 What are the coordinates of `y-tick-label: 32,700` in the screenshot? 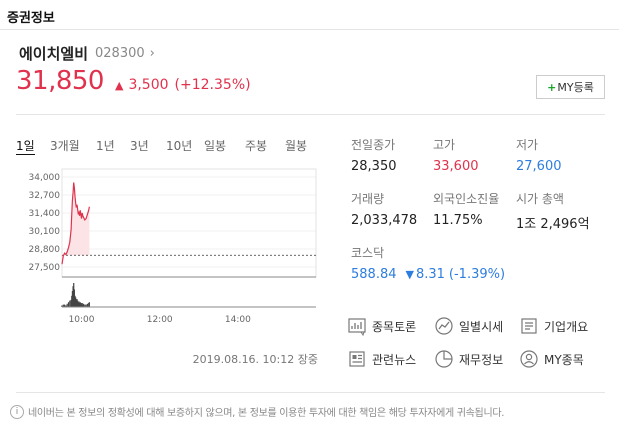 It's located at (45, 196).